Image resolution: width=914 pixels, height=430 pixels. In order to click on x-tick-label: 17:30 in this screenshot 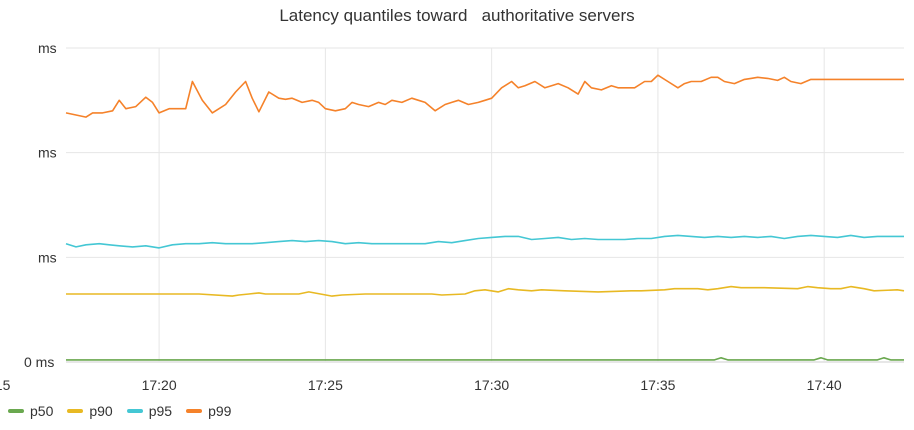, I will do `click(491, 385)`.